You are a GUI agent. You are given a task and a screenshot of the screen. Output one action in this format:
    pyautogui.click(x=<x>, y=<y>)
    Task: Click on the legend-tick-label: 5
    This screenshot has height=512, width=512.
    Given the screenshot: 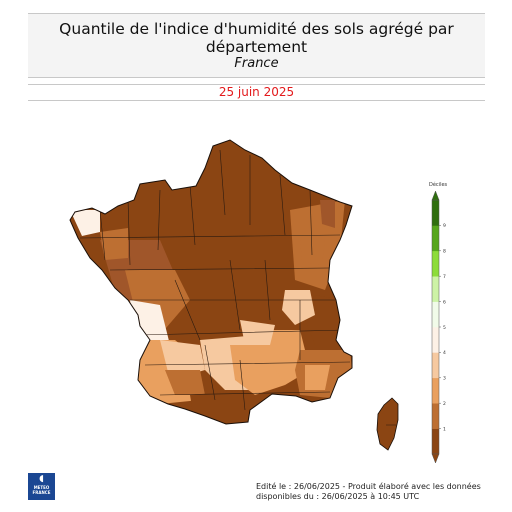 What is the action you would take?
    pyautogui.click(x=444, y=328)
    